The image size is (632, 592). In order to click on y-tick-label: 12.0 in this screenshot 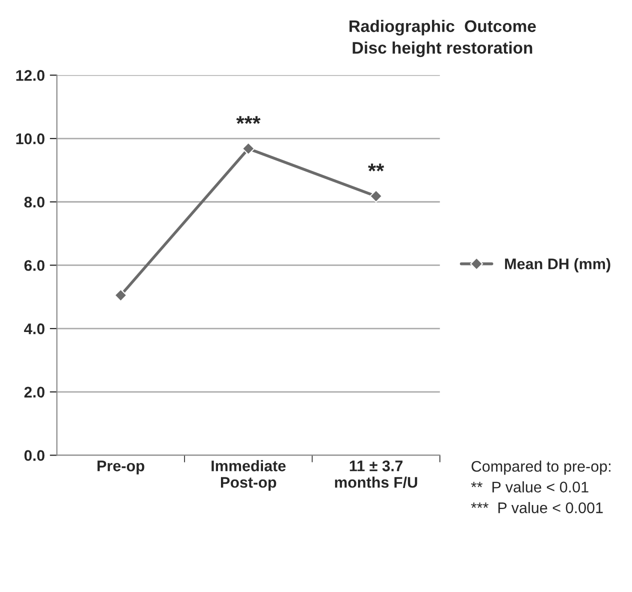, I will do `click(30, 75)`.